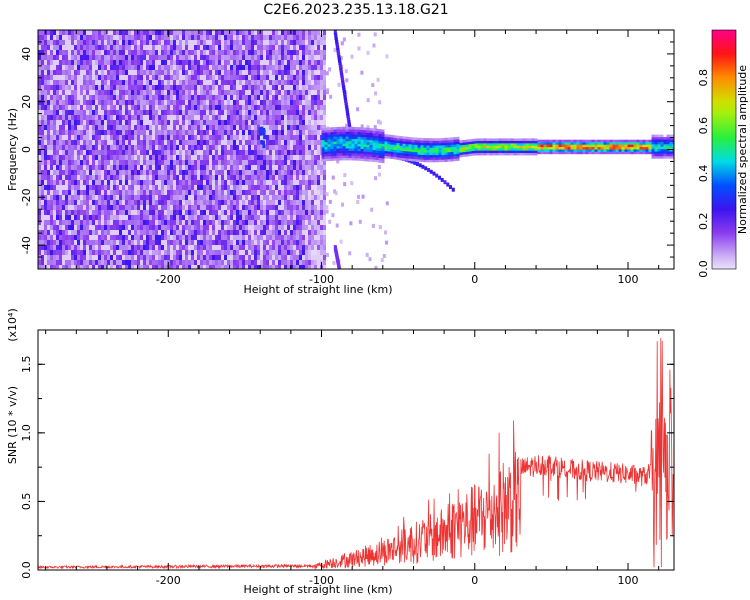 This screenshot has height=600, width=750. What do you see at coordinates (353, 140) in the screenshot?
I see `tone-cell` at bounding box center [353, 140].